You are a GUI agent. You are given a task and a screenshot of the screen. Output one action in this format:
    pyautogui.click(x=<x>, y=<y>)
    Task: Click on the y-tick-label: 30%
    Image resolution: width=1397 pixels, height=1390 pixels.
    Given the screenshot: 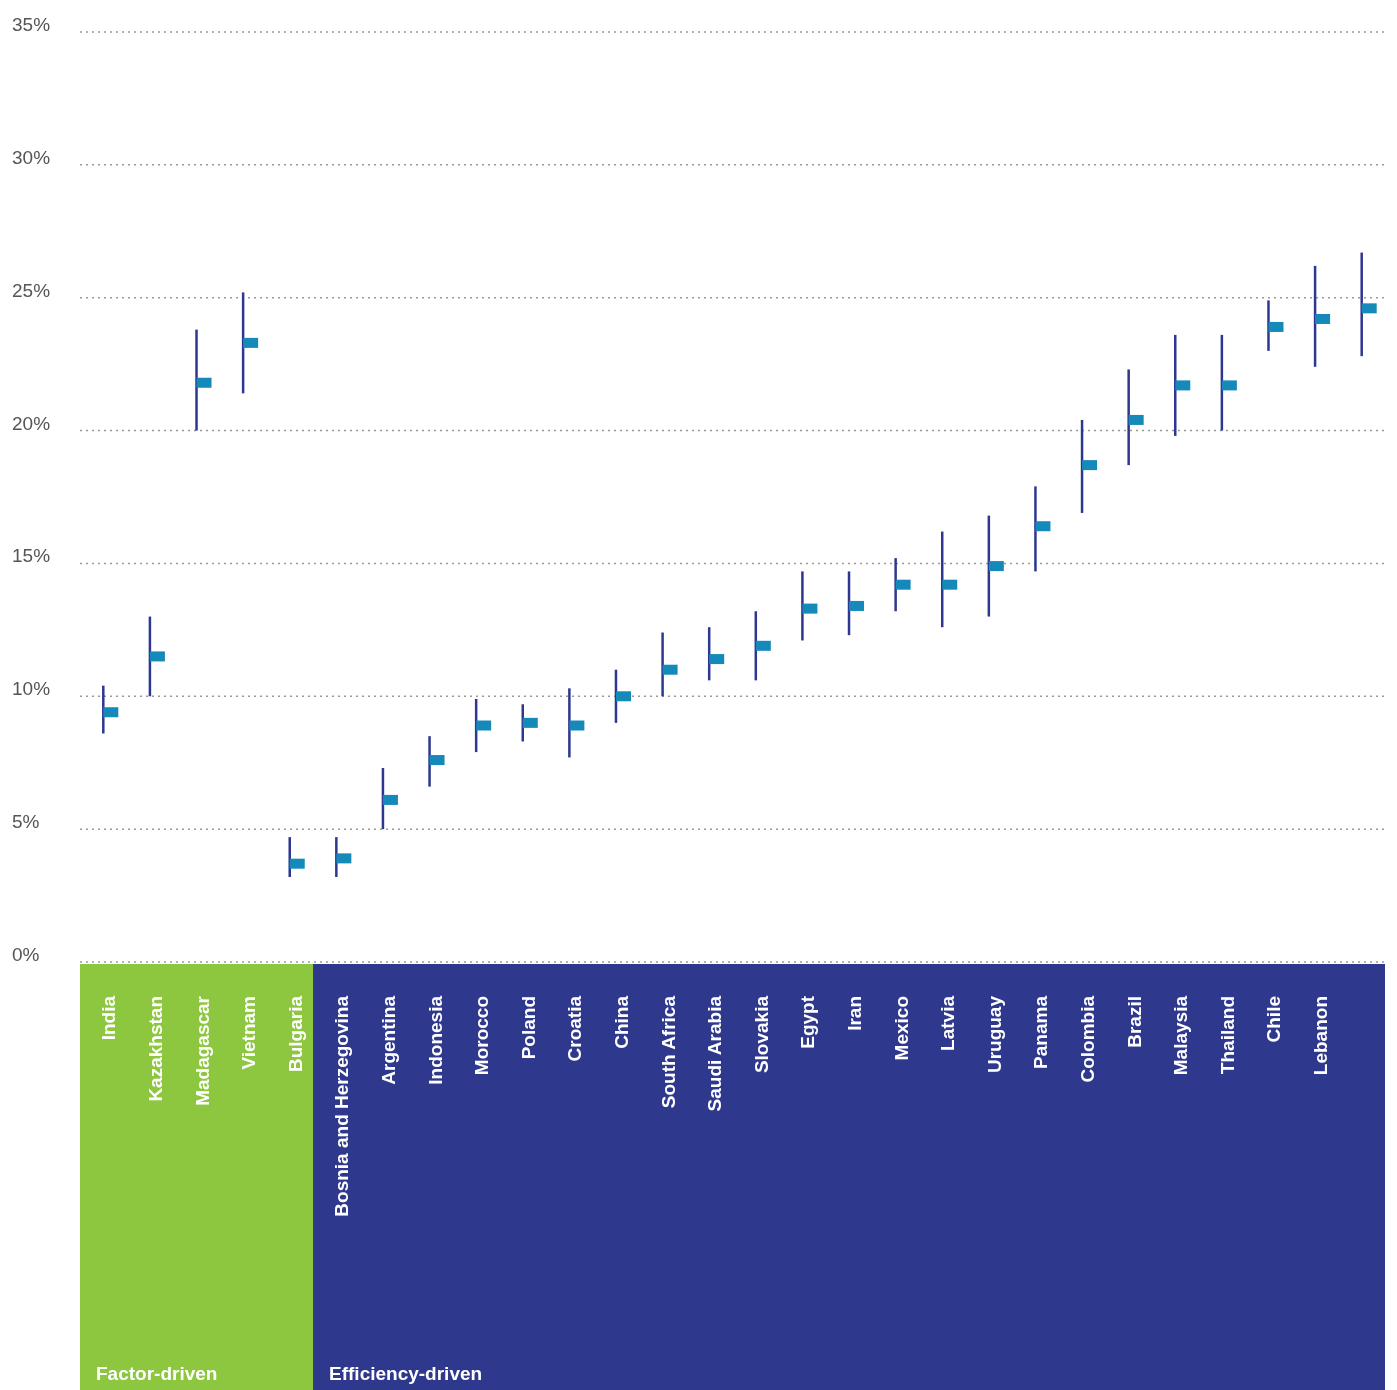 What is the action you would take?
    pyautogui.click(x=31, y=157)
    